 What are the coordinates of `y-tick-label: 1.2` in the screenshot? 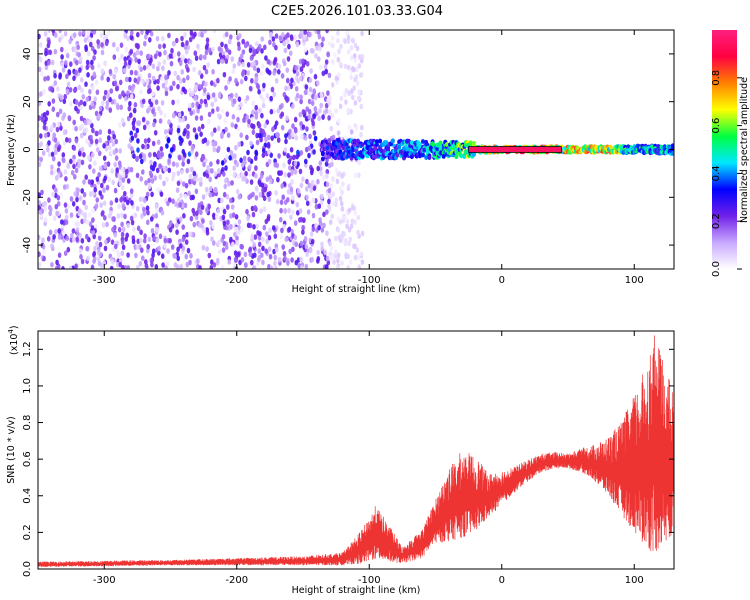 It's located at (27, 349).